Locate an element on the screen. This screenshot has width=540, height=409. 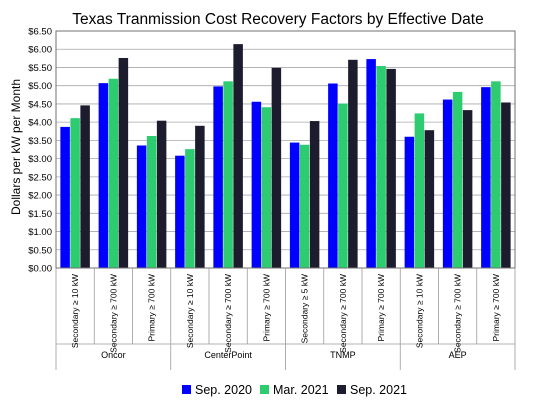
y-tick-label: $6.50 is located at coordinates (40, 32).